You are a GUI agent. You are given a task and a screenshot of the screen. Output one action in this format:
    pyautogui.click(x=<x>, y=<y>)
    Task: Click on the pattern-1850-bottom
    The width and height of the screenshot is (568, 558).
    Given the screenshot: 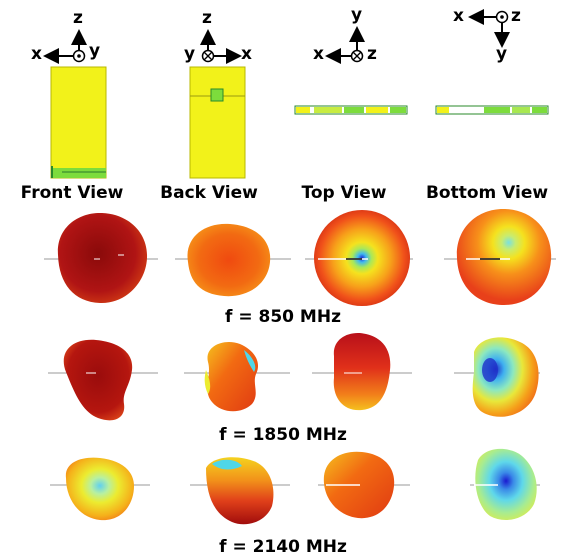 What is the action you would take?
    pyautogui.click(x=497, y=377)
    